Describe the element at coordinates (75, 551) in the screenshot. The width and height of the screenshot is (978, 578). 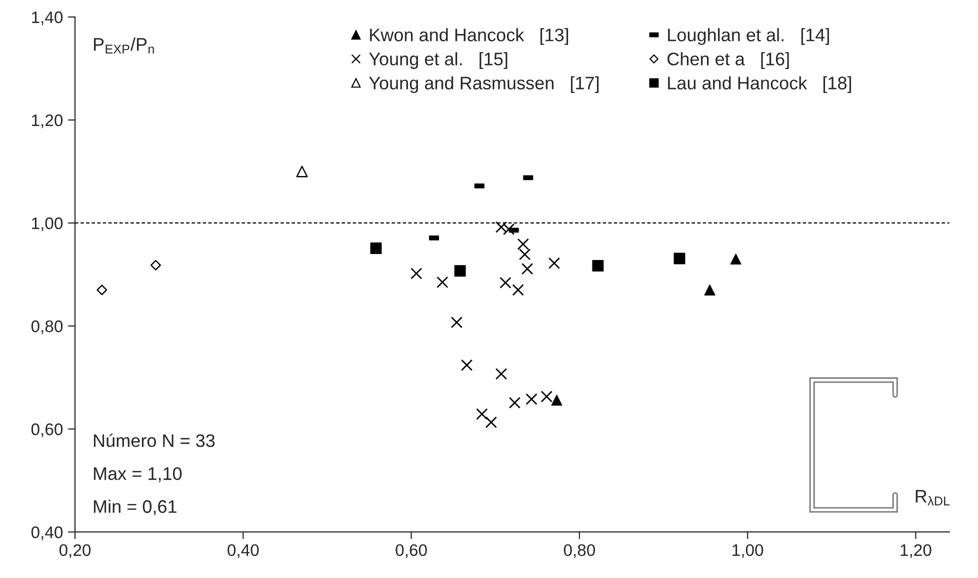
I see `x-tick-label: 0,20` at that location.